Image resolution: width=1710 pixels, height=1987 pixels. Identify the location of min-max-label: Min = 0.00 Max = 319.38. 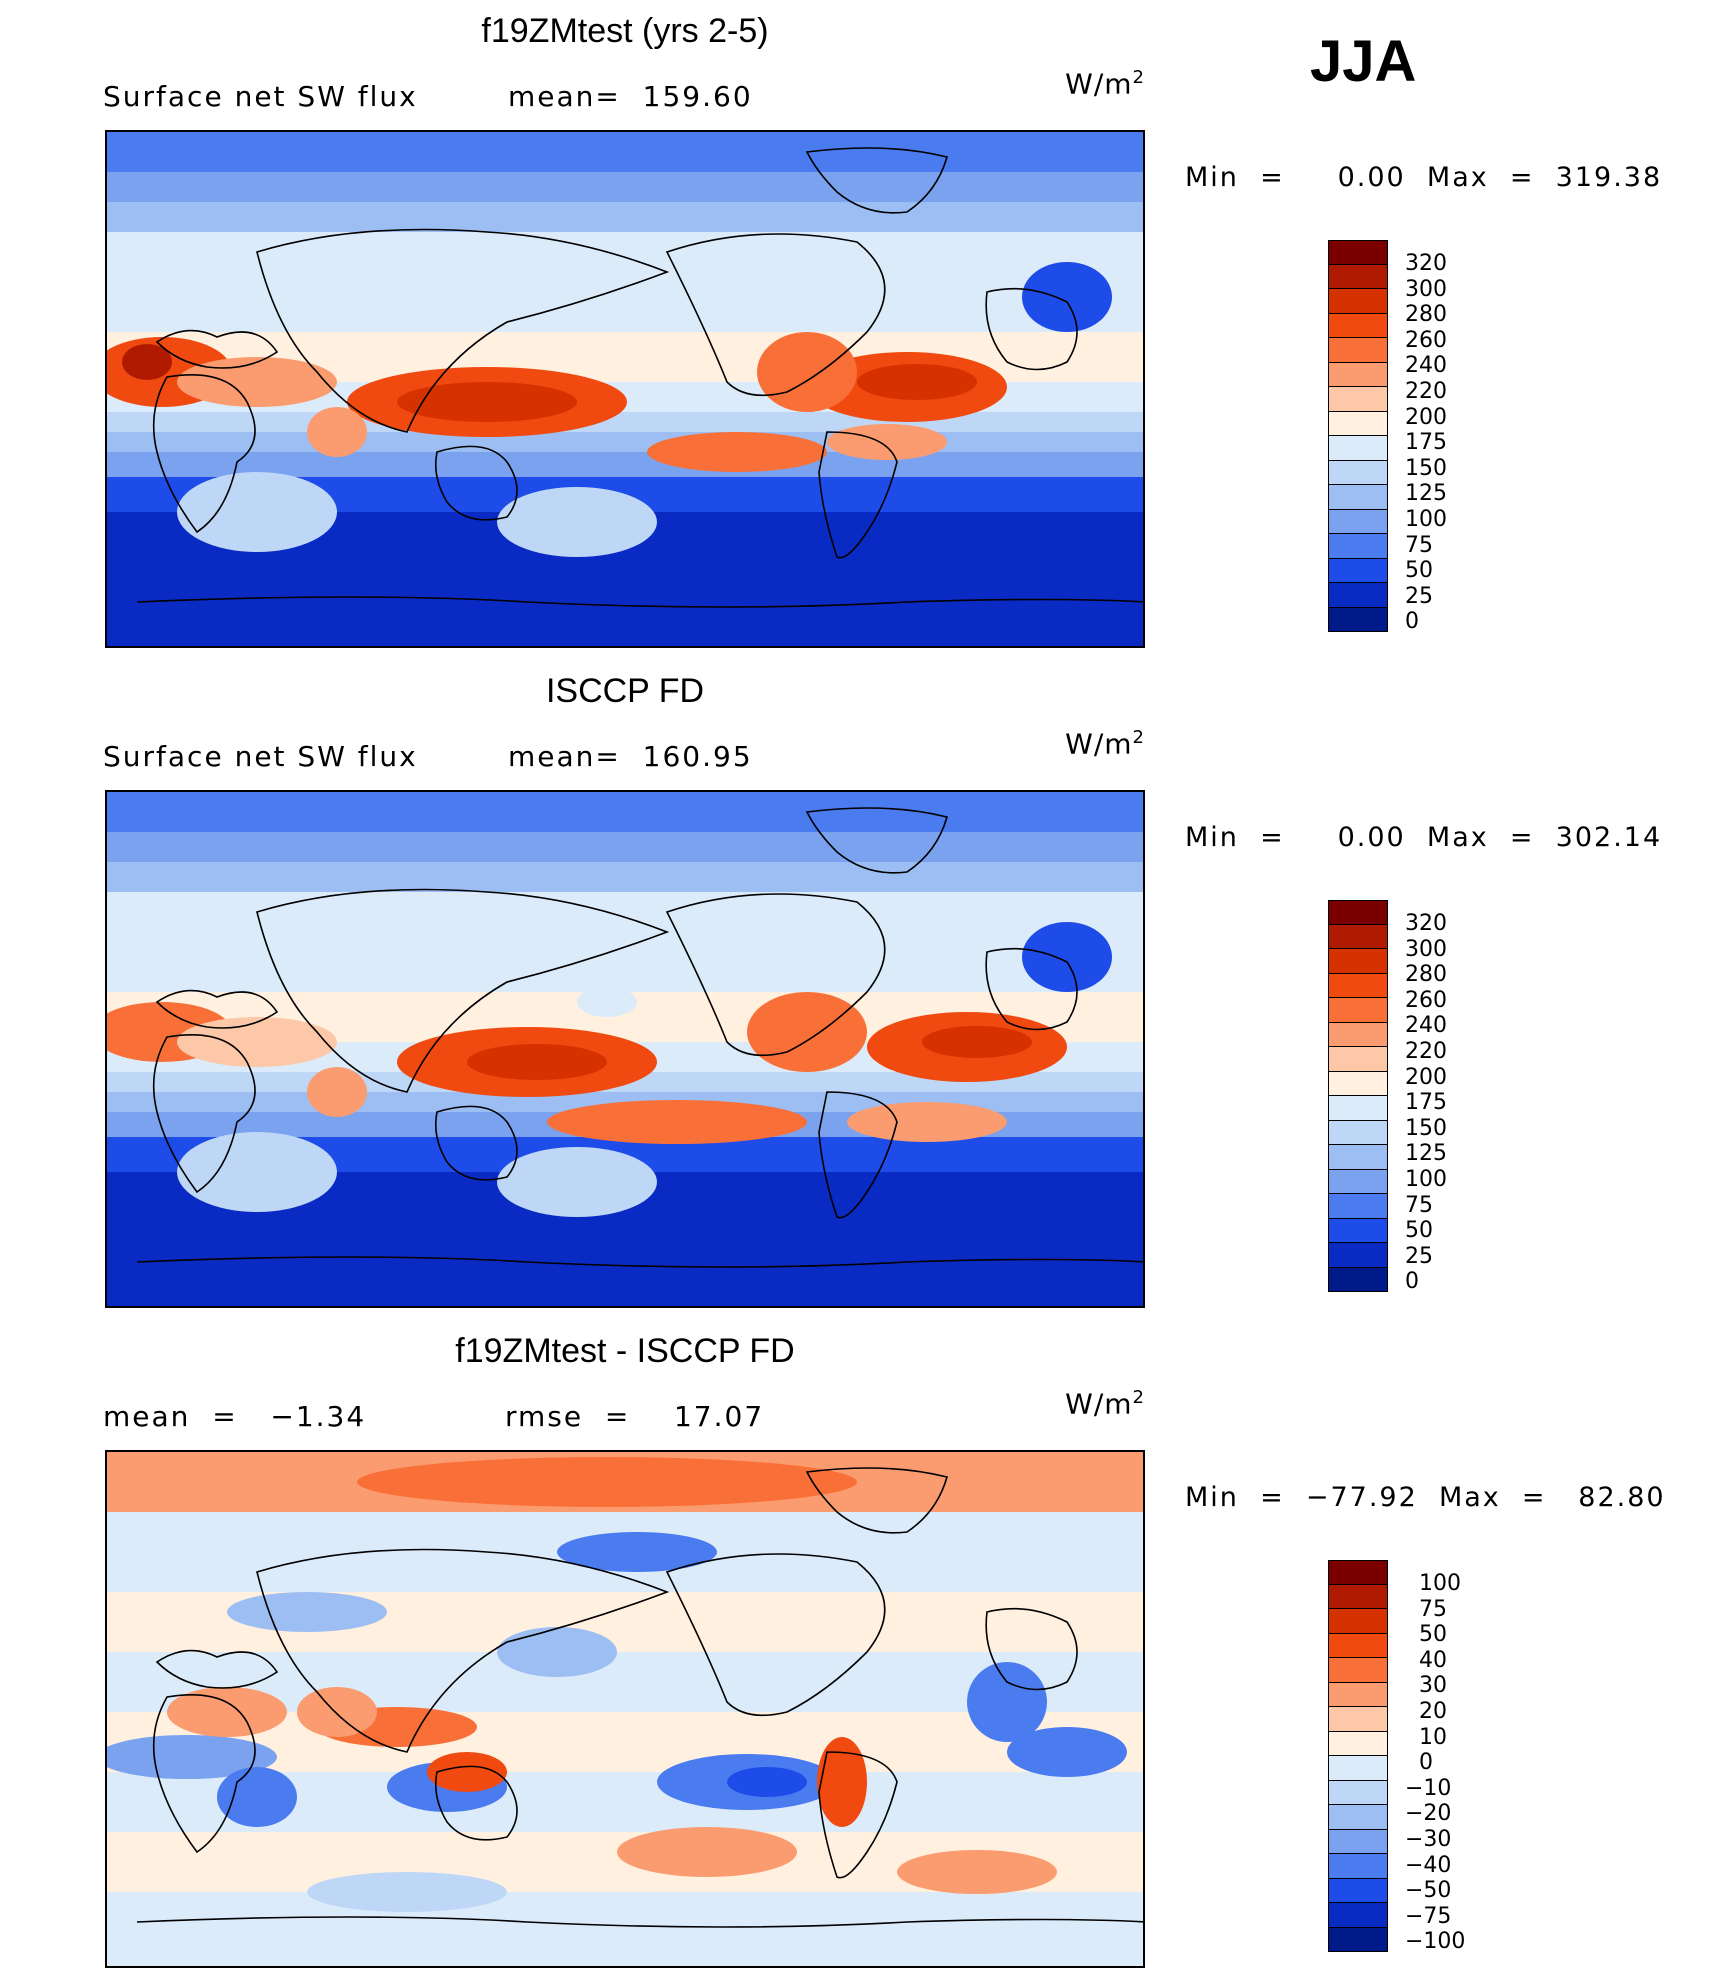
(1424, 177).